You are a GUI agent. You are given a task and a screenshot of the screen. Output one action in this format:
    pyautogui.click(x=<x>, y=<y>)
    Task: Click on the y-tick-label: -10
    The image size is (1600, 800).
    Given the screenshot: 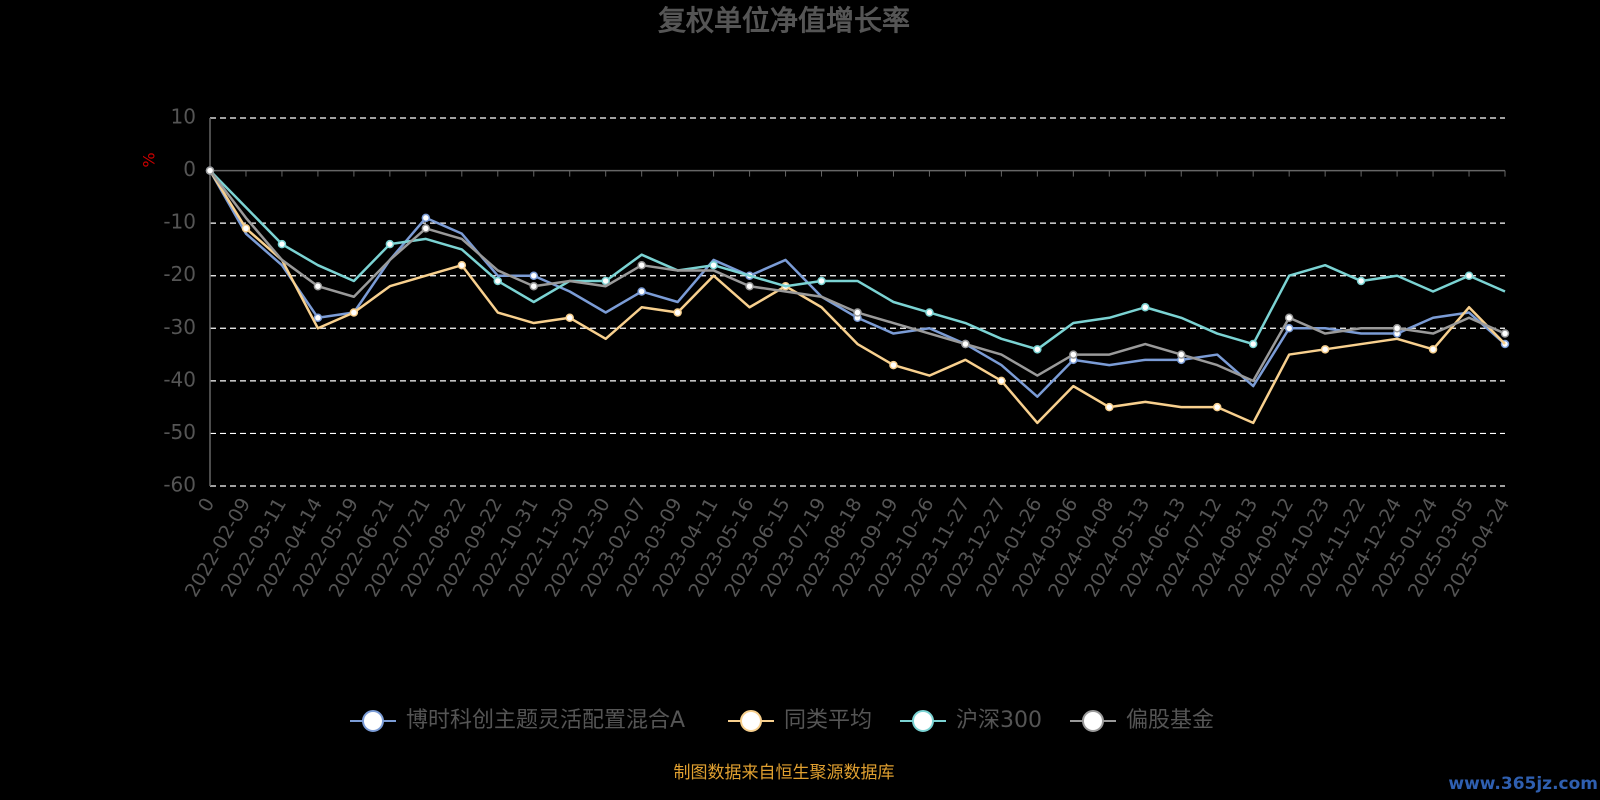 What is the action you would take?
    pyautogui.click(x=179, y=222)
    